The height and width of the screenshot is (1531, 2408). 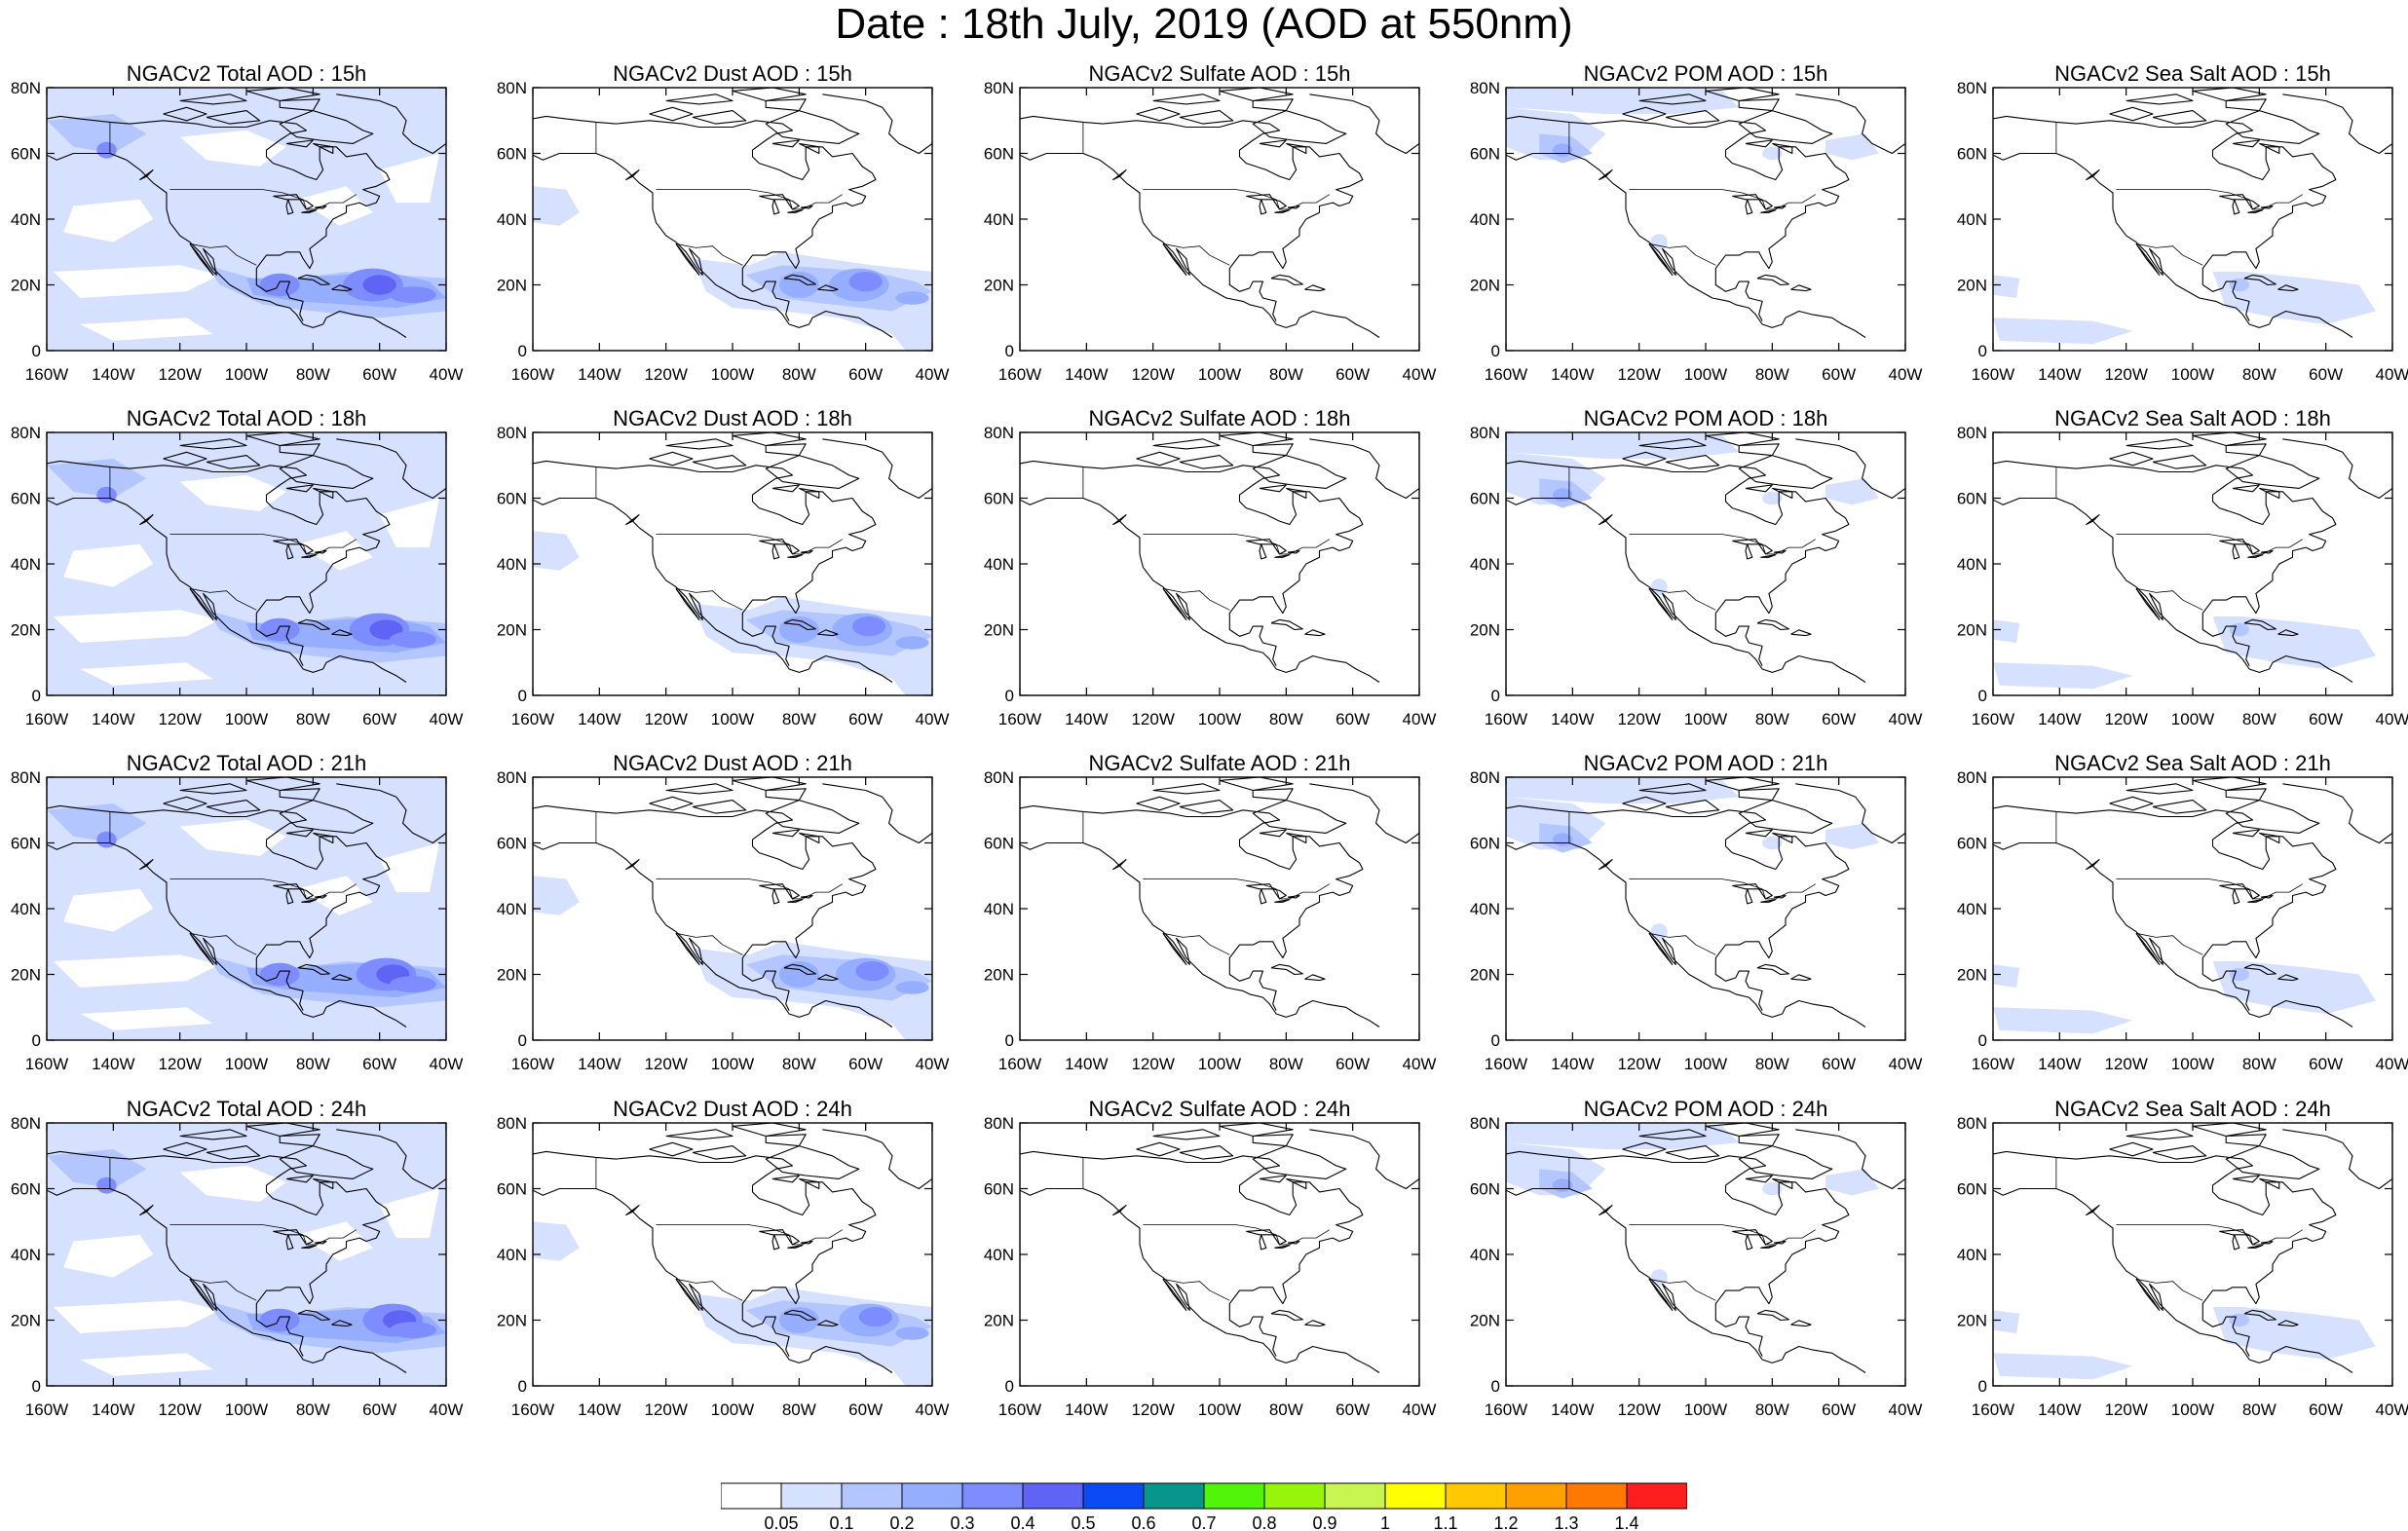 What do you see at coordinates (246, 1109) in the screenshot?
I see `panel-title: NGACv2 Total AOD : 24h` at bounding box center [246, 1109].